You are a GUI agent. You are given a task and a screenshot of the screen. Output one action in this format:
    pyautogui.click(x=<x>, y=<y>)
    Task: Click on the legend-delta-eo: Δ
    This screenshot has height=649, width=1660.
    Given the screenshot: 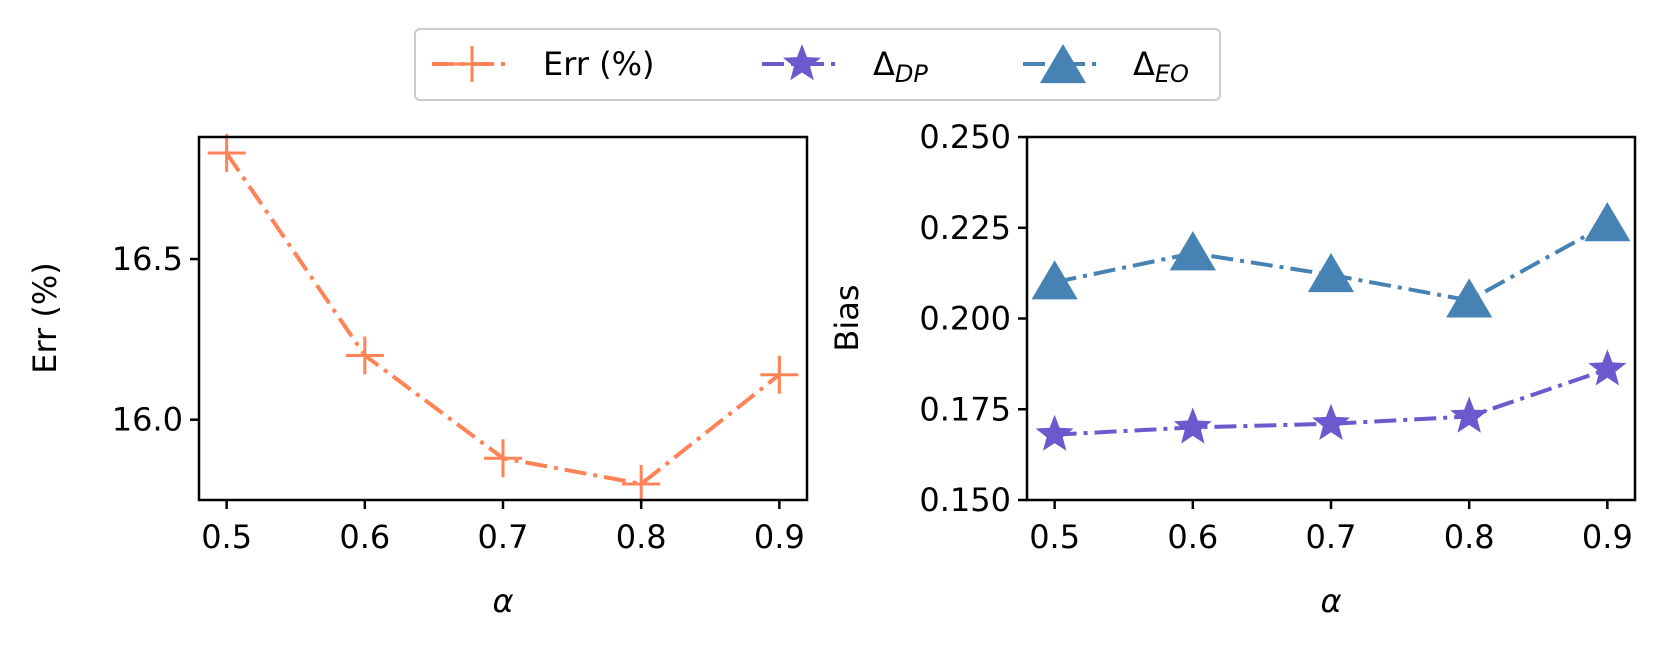 What is the action you would take?
    pyautogui.click(x=1144, y=64)
    